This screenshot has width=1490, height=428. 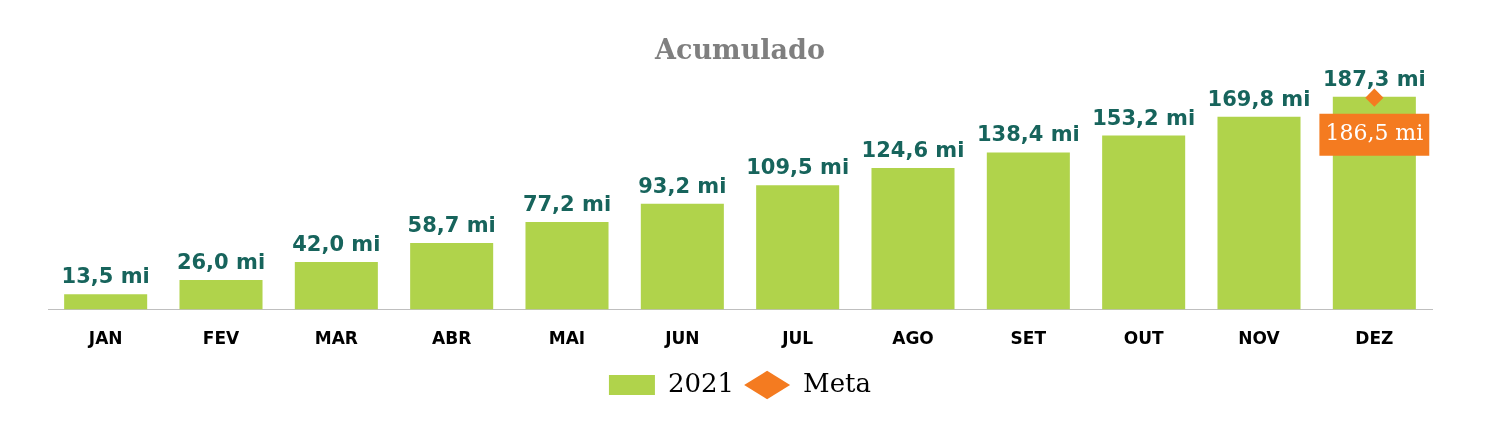 What do you see at coordinates (1374, 78) in the screenshot?
I see `data-label: 187,3 mi` at bounding box center [1374, 78].